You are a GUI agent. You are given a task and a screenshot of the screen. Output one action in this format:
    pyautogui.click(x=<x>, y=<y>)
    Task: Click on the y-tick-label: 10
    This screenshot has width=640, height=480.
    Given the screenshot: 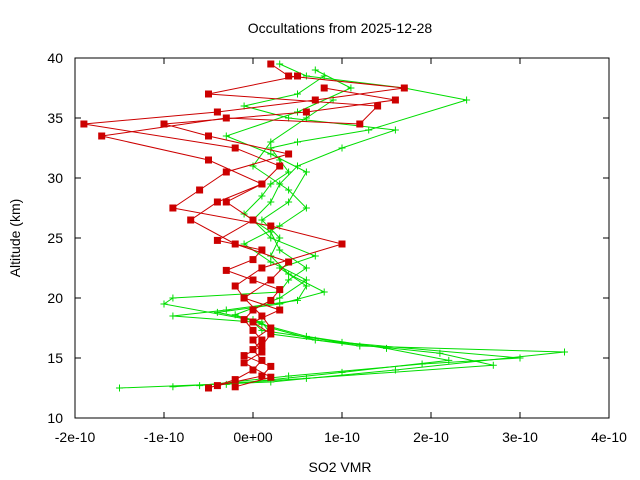 What is the action you would take?
    pyautogui.click(x=55, y=418)
    